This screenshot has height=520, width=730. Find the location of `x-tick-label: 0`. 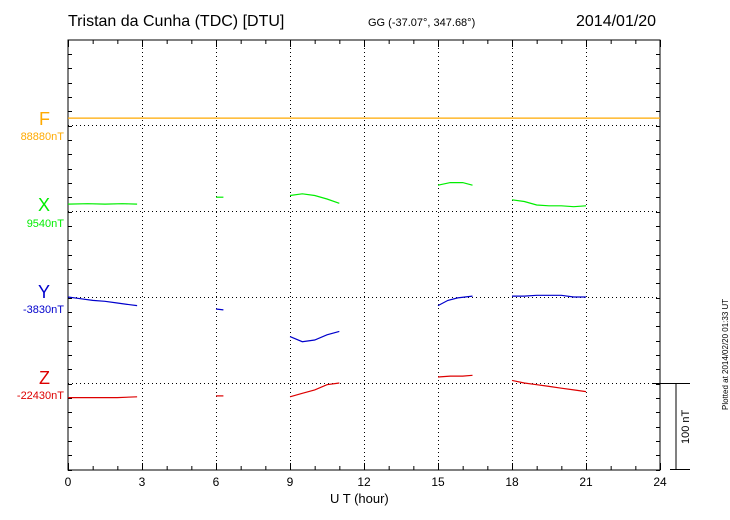

x-tick-label: 0 is located at coordinates (68, 482).